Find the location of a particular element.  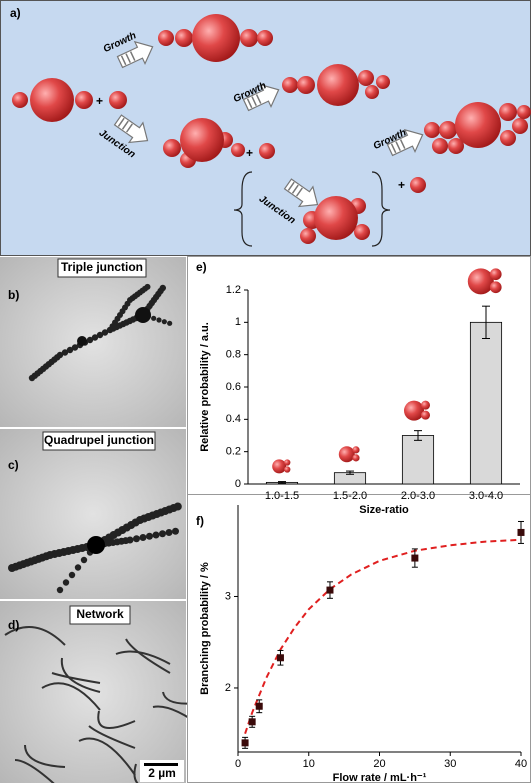

panel-label: a) is located at coordinates (15, 13).